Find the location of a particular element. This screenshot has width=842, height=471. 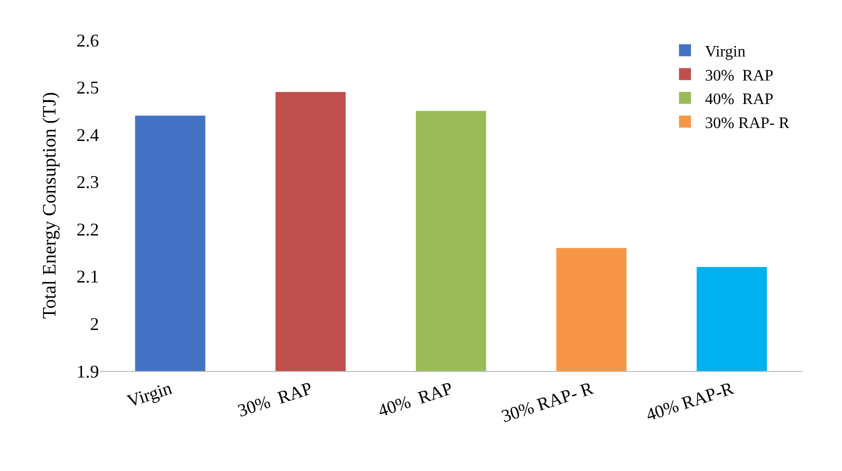

legend-label: 30% RAP- R is located at coordinates (747, 123).